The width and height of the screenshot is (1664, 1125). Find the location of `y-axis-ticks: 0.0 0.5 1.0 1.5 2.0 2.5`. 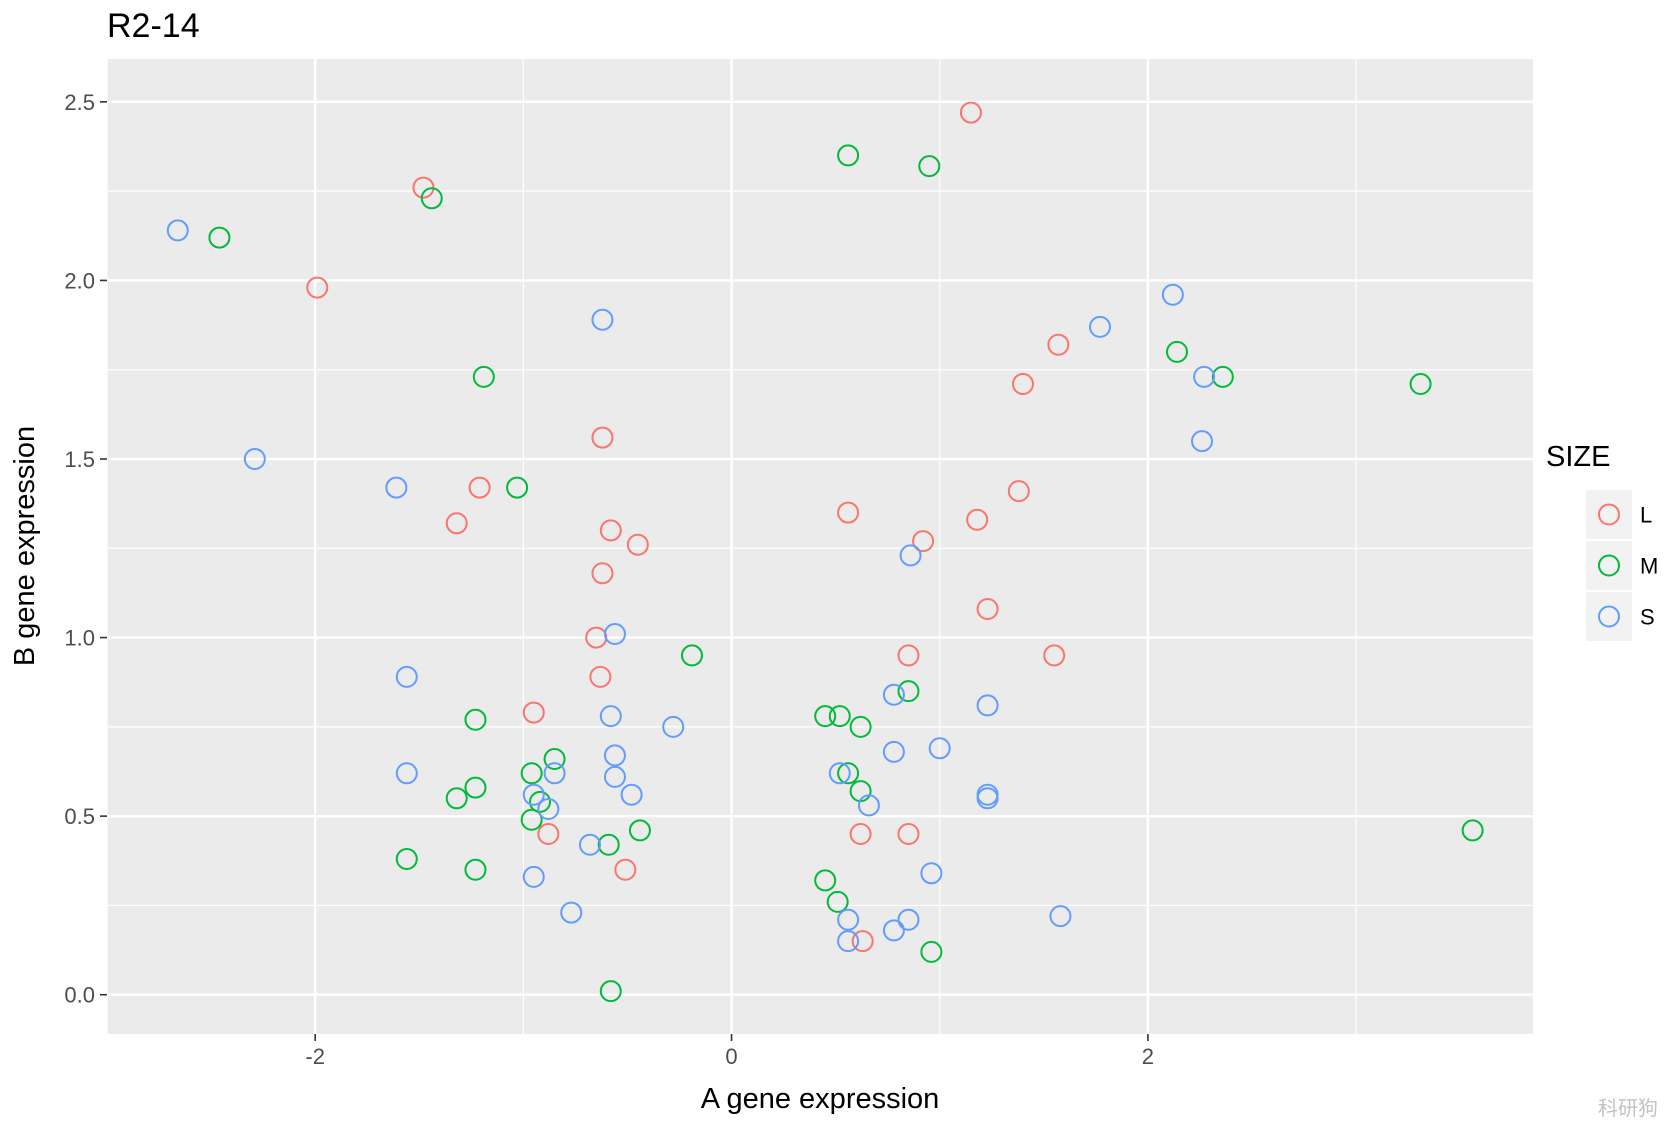

y-axis-ticks: 0.0 0.5 1.0 1.5 2.0 2.5 is located at coordinates (85, 549).